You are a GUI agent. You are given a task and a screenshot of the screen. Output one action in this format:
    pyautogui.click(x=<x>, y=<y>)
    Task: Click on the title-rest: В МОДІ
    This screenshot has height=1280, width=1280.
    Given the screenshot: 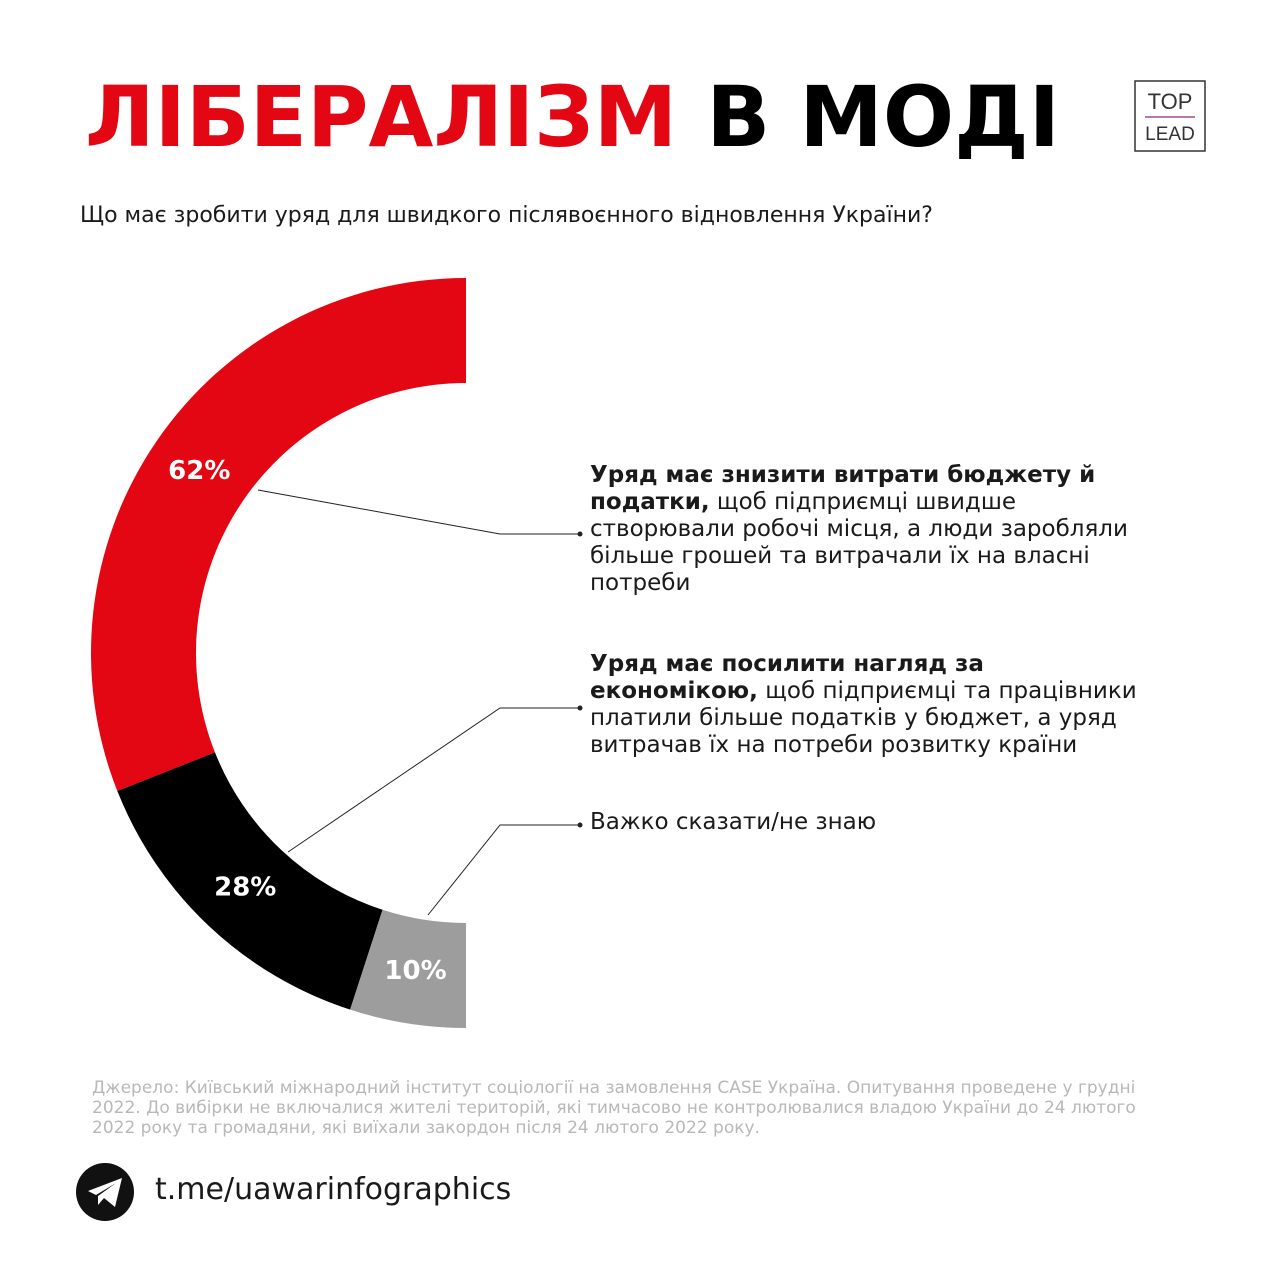 What is the action you would take?
    pyautogui.click(x=883, y=117)
    